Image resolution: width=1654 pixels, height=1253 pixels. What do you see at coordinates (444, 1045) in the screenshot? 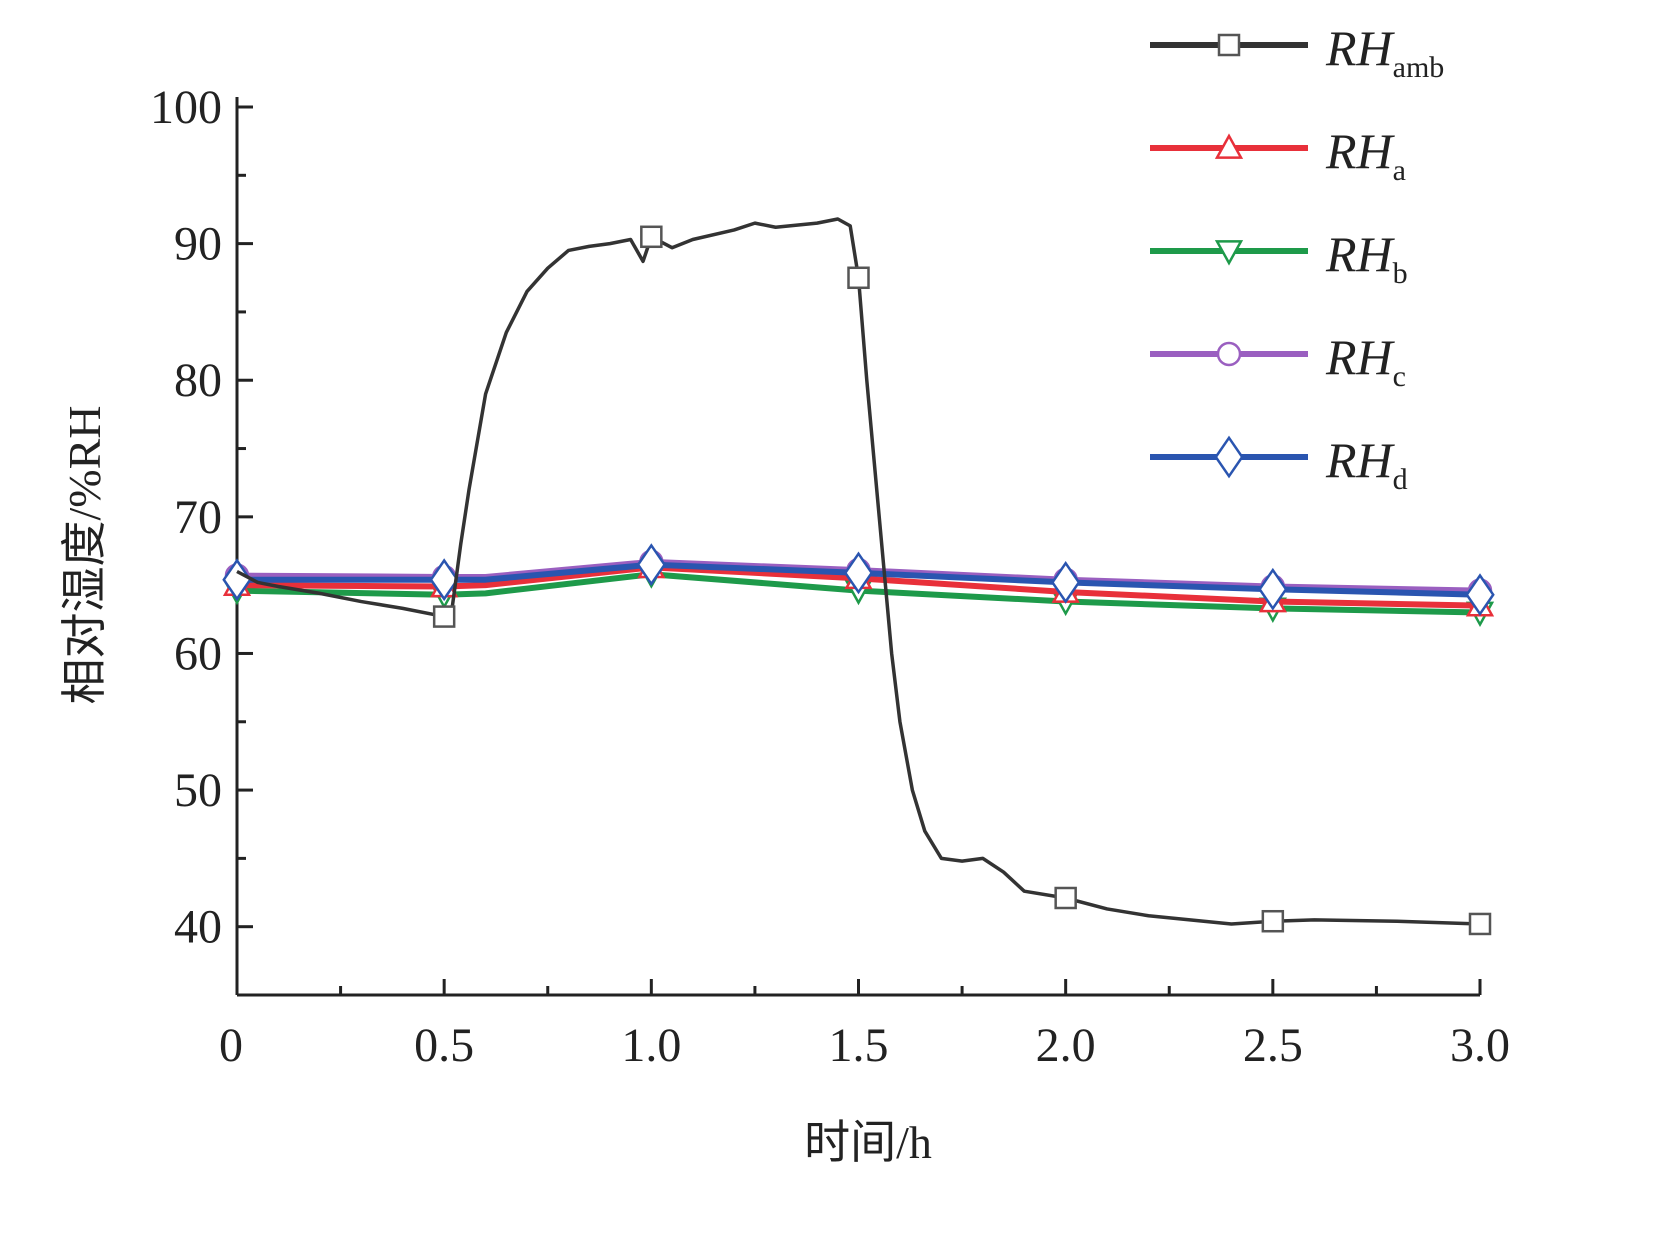
I see `x-tick-label: 0.5` at bounding box center [444, 1045].